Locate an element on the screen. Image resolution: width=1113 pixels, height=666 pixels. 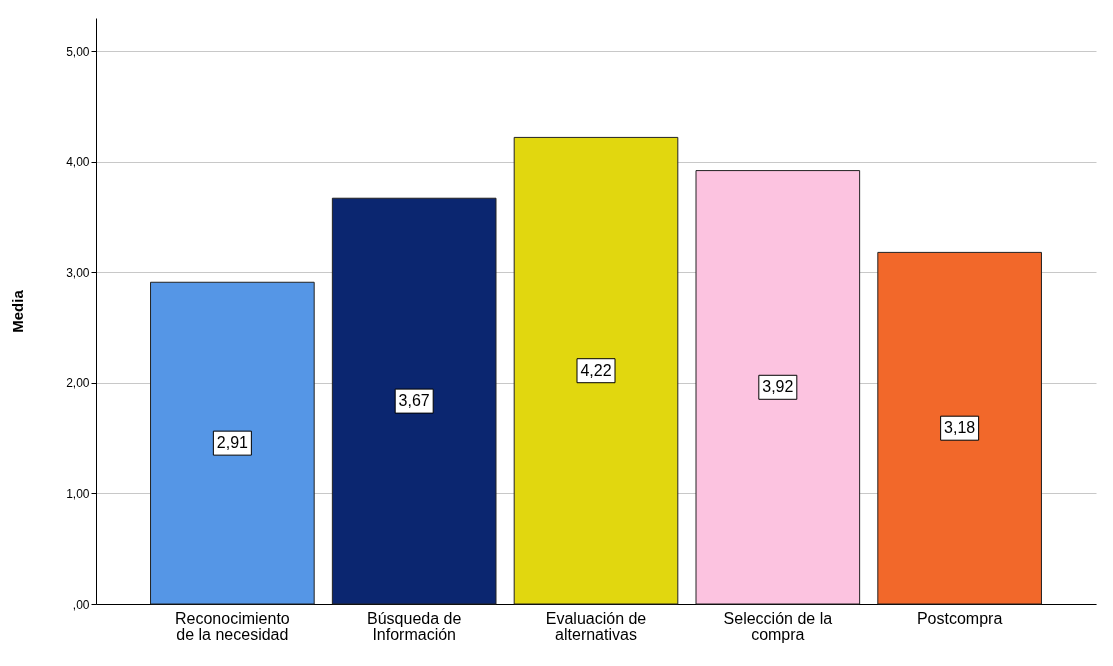
y-tick-label: 3,00 is located at coordinates (78, 272).